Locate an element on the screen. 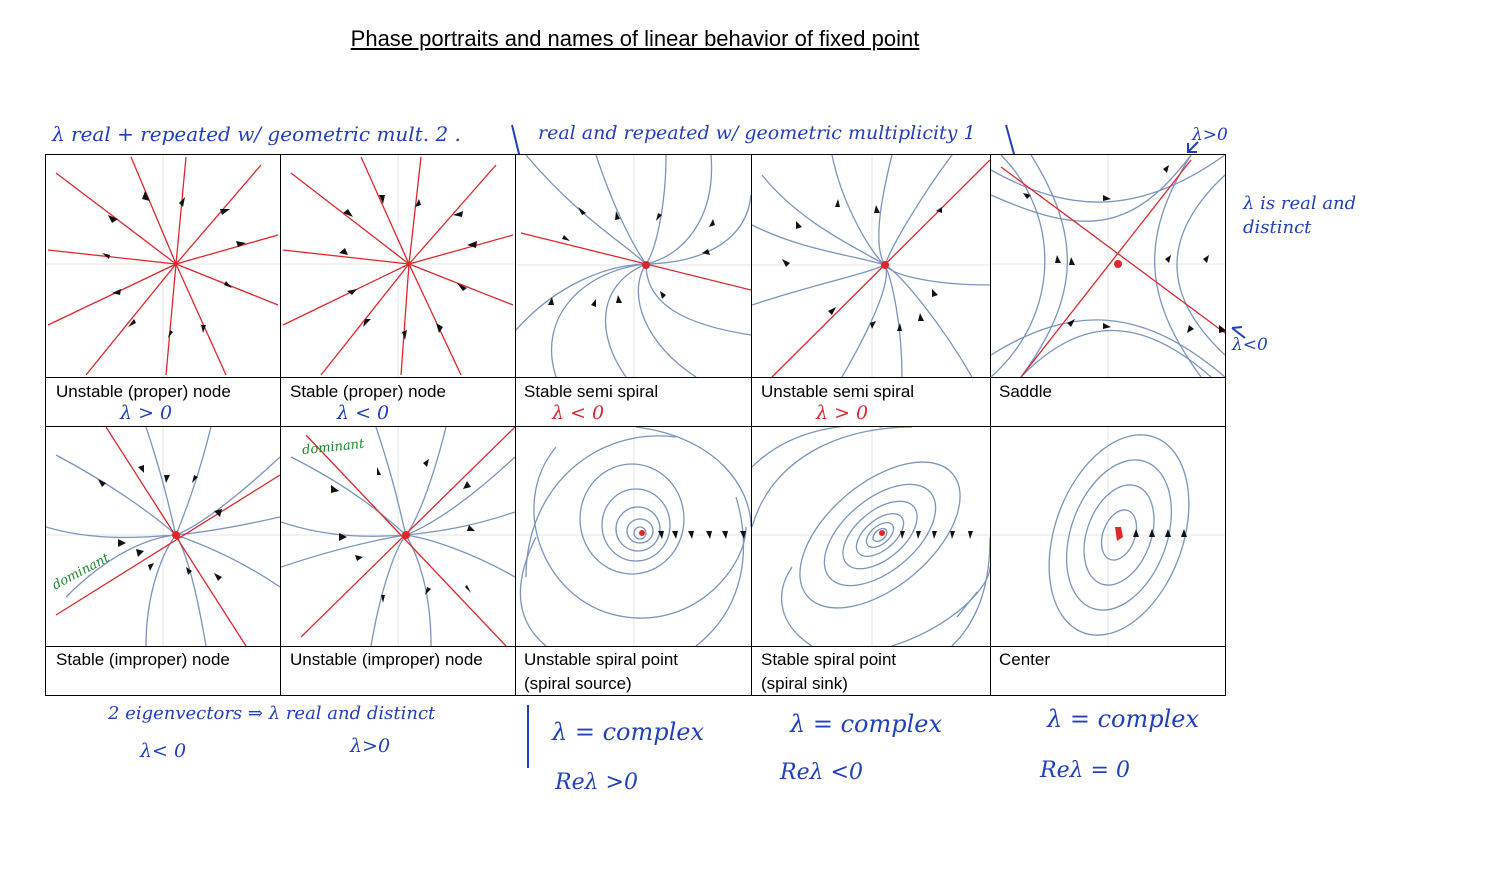 The image size is (1506, 882). label-cell-1-3: Stable semi spiral λ < 0 is located at coordinates (633, 402).